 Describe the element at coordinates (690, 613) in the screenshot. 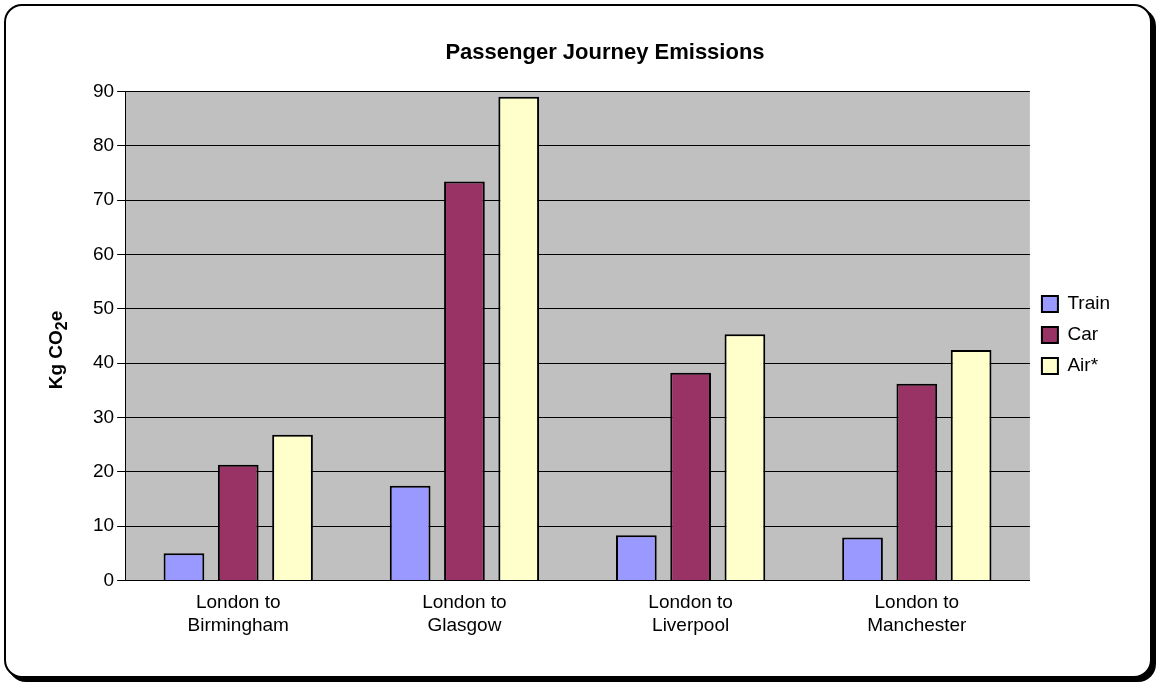

I see `x-tick-label: London to Liverpool` at that location.